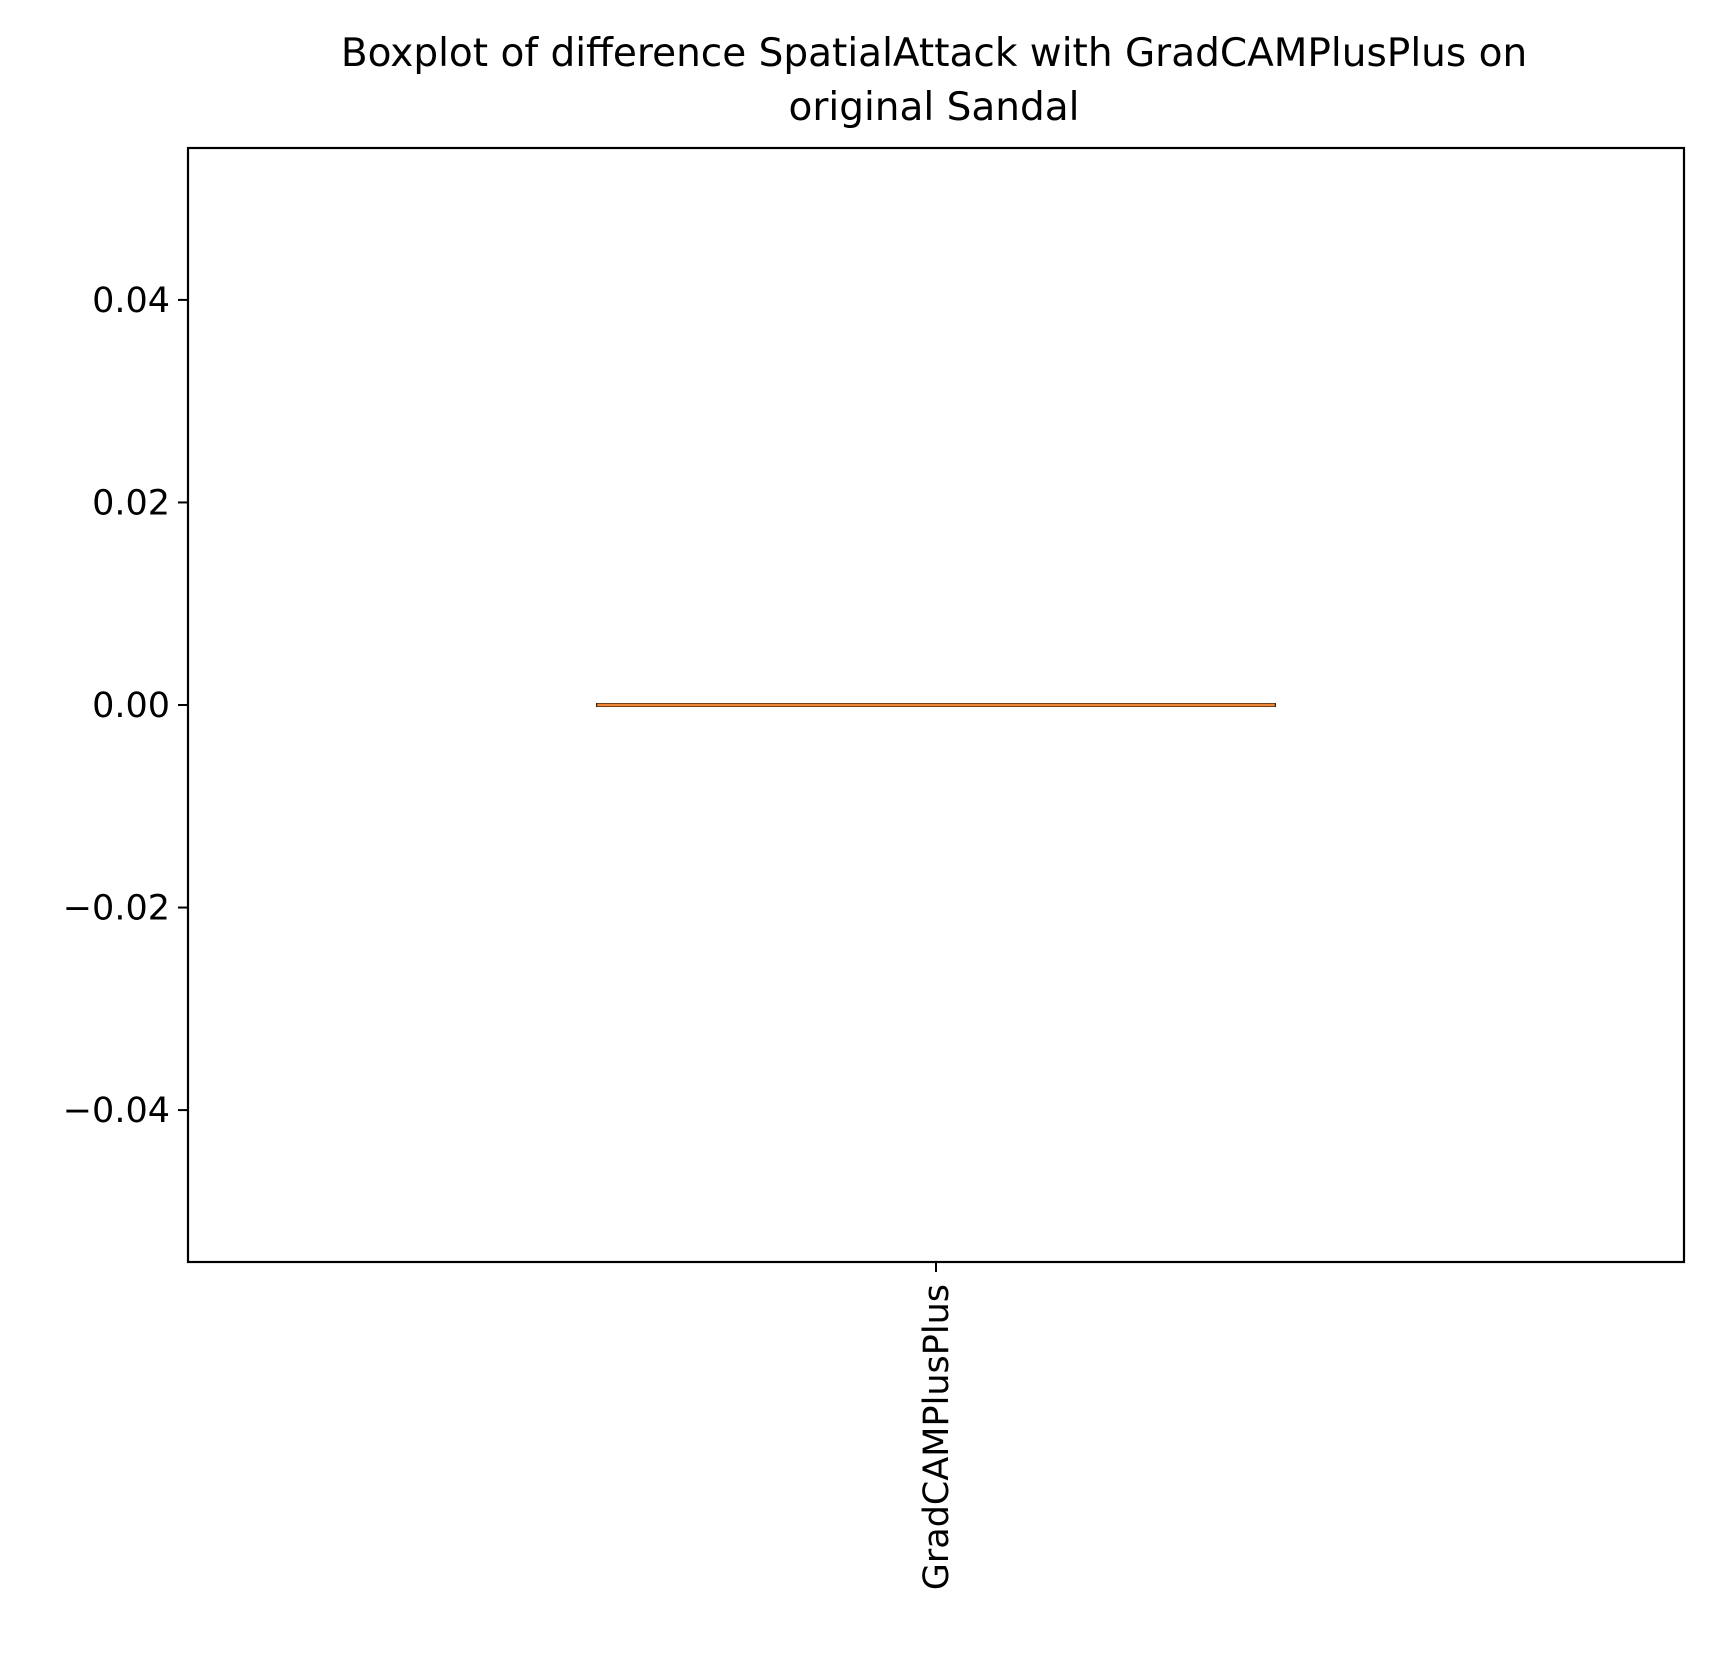 The width and height of the screenshot is (1722, 1680). Describe the element at coordinates (116, 1111) in the screenshot. I see `y-tick-label: −0.04` at that location.